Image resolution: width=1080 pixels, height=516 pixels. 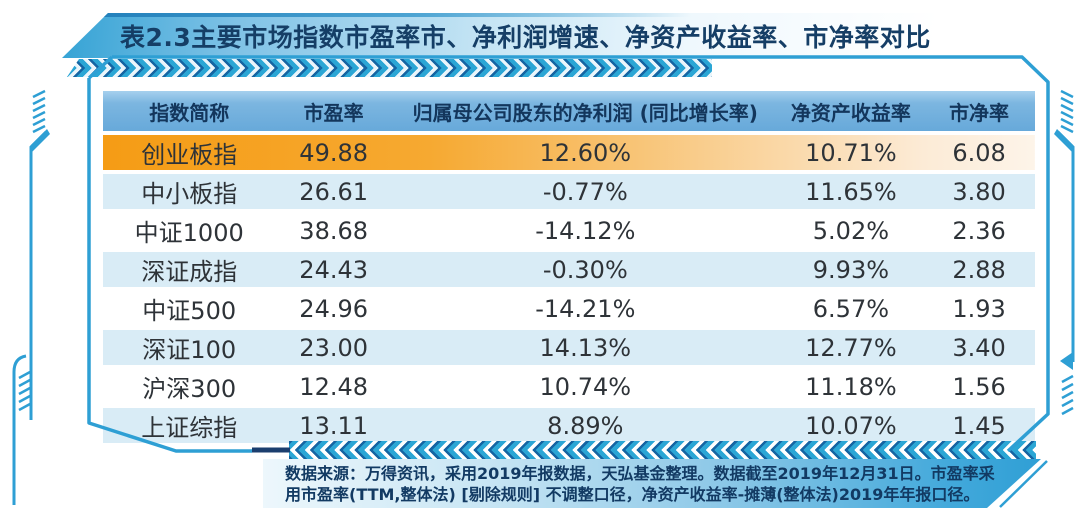 What do you see at coordinates (585, 308) in the screenshot?
I see `profit-growth-cell: -14.21%` at bounding box center [585, 308].